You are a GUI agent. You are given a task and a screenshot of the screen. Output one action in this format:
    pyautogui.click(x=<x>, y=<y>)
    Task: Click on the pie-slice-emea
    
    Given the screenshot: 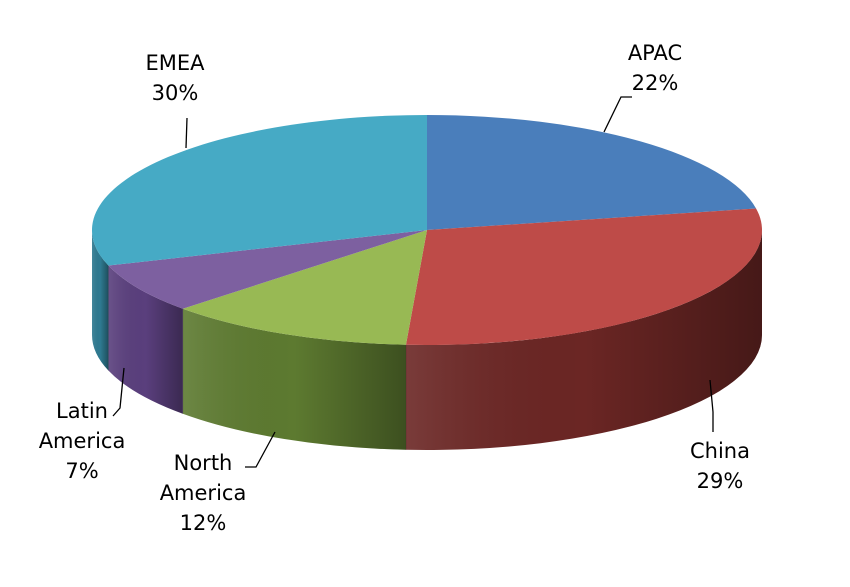 What is the action you would take?
    pyautogui.click(x=259, y=190)
    